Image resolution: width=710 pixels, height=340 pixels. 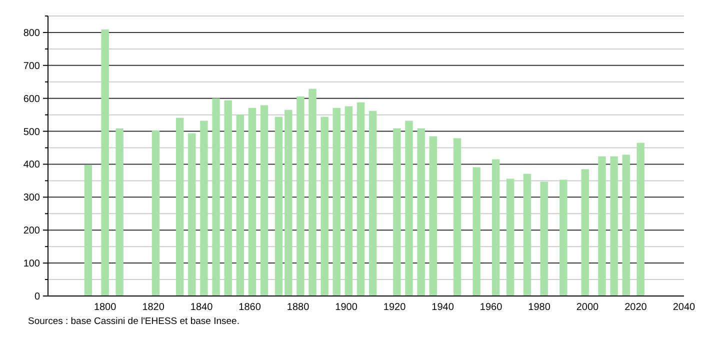 I want to click on x-tick-label: 1920, so click(x=394, y=307).